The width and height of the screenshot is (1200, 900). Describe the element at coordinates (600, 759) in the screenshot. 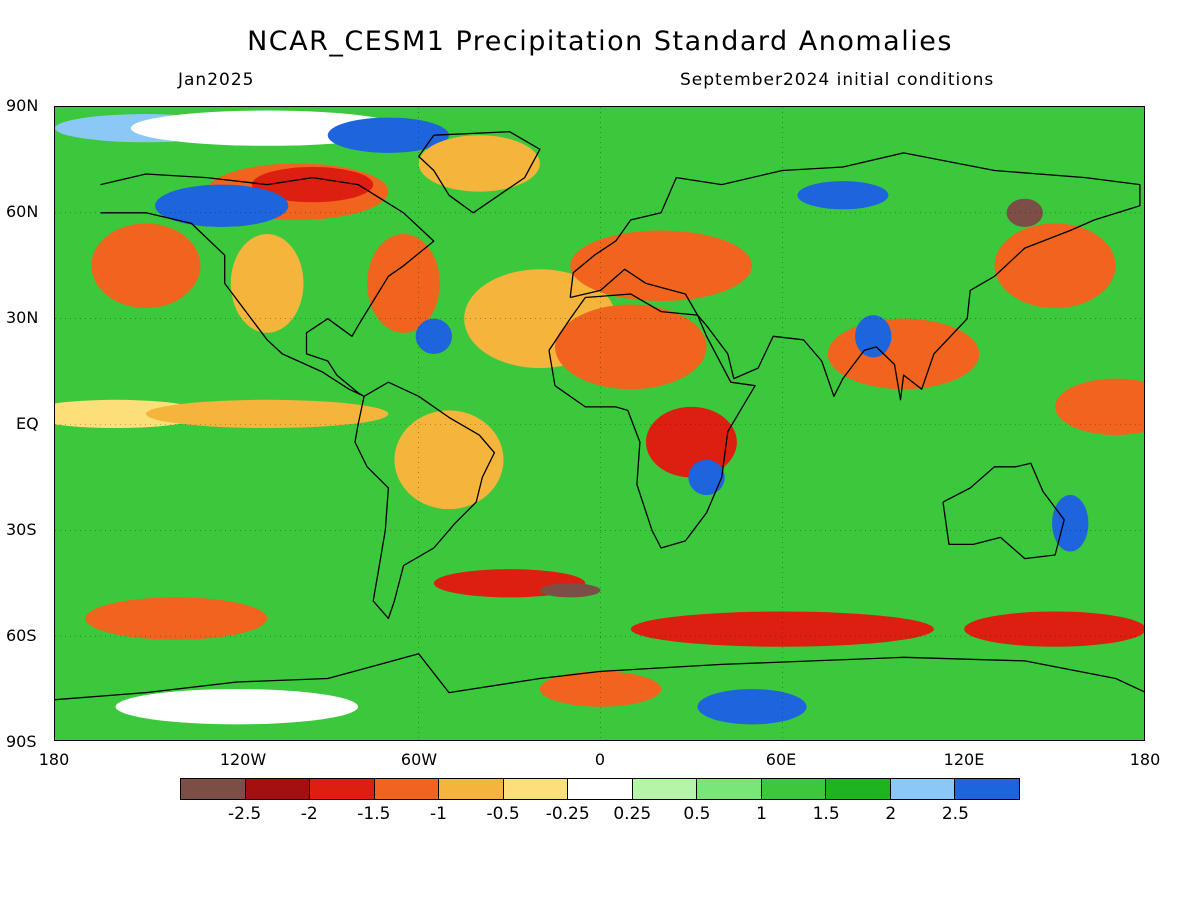

I see `lon-label-0: 0` at that location.